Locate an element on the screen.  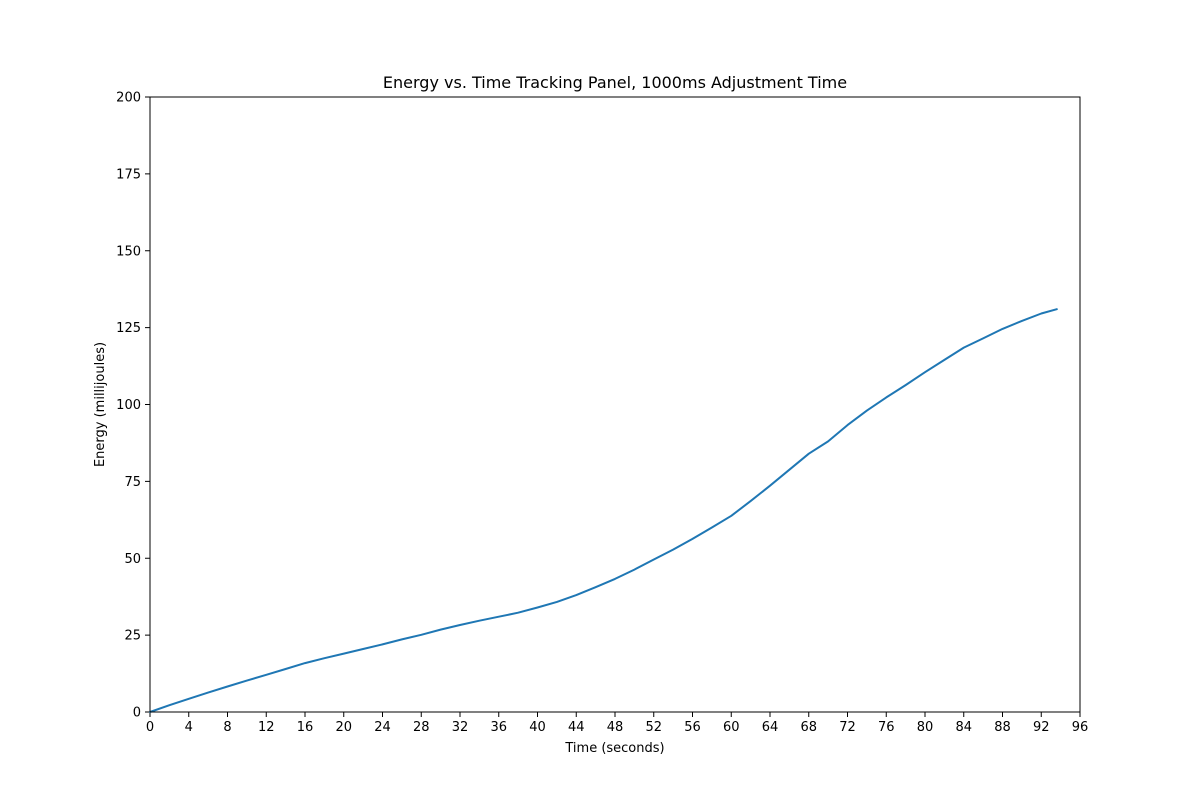
x-tick-label: 36 is located at coordinates (498, 727).